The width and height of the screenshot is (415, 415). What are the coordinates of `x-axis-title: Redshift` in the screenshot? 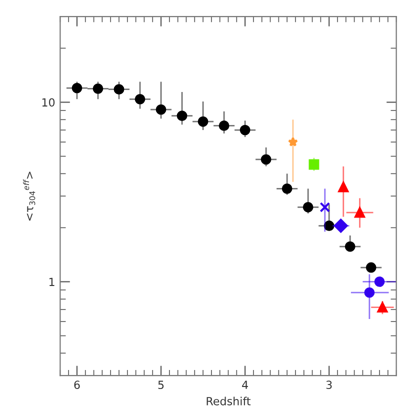 It's located at (228, 401).